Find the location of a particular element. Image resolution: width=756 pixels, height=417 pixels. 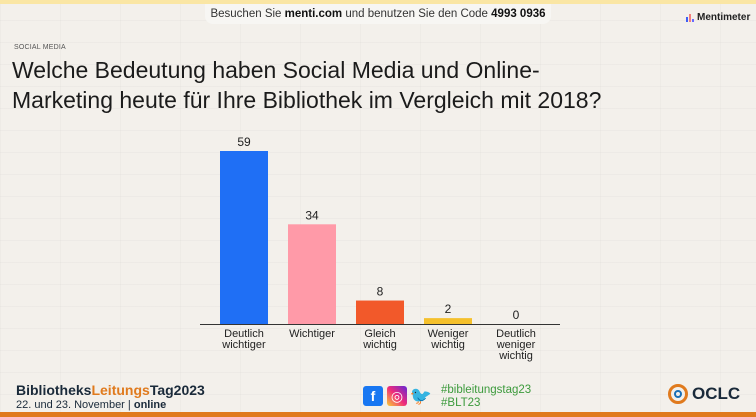

event-brand: BibliotheksLeitungsTag2023 is located at coordinates (110, 390).